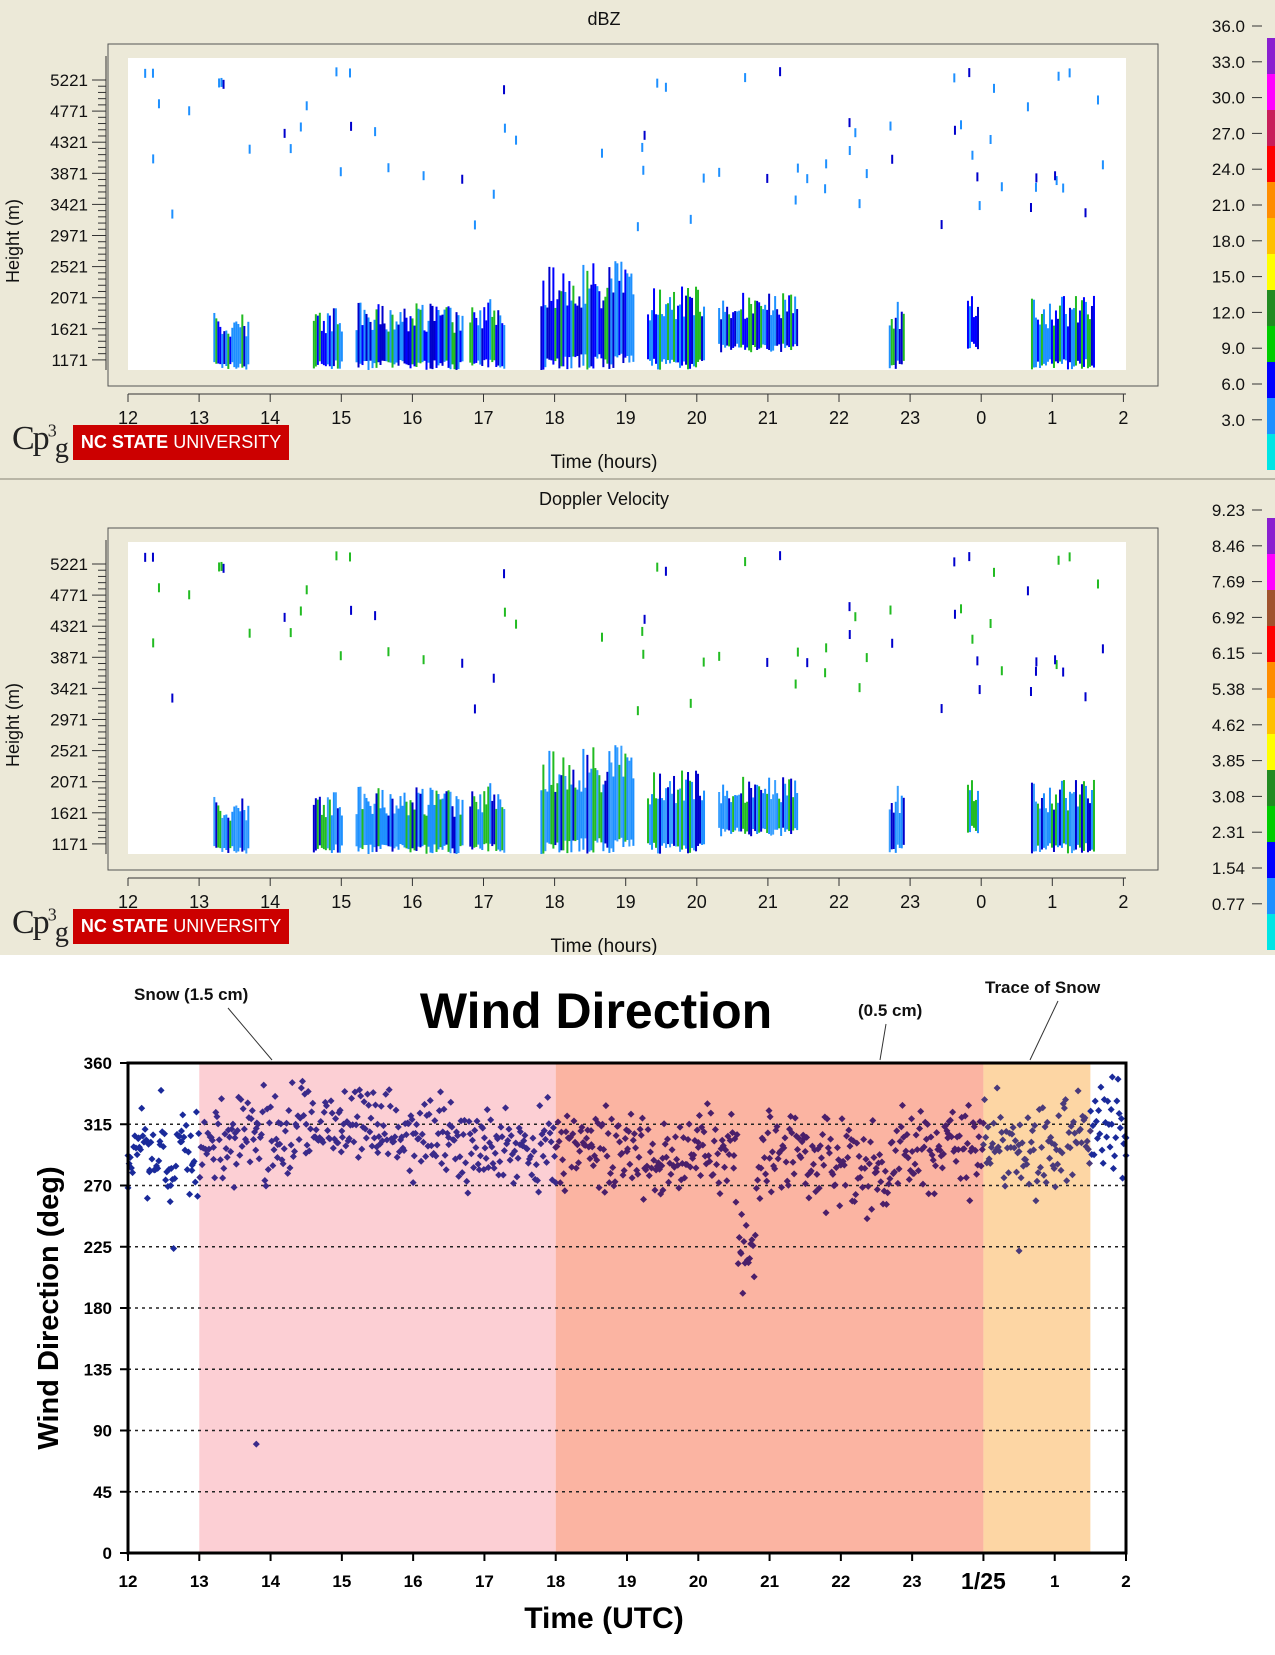 The height and width of the screenshot is (1655, 1275). Describe the element at coordinates (1228, 653) in the screenshot. I see `colorbar-label: 6.15` at that location.